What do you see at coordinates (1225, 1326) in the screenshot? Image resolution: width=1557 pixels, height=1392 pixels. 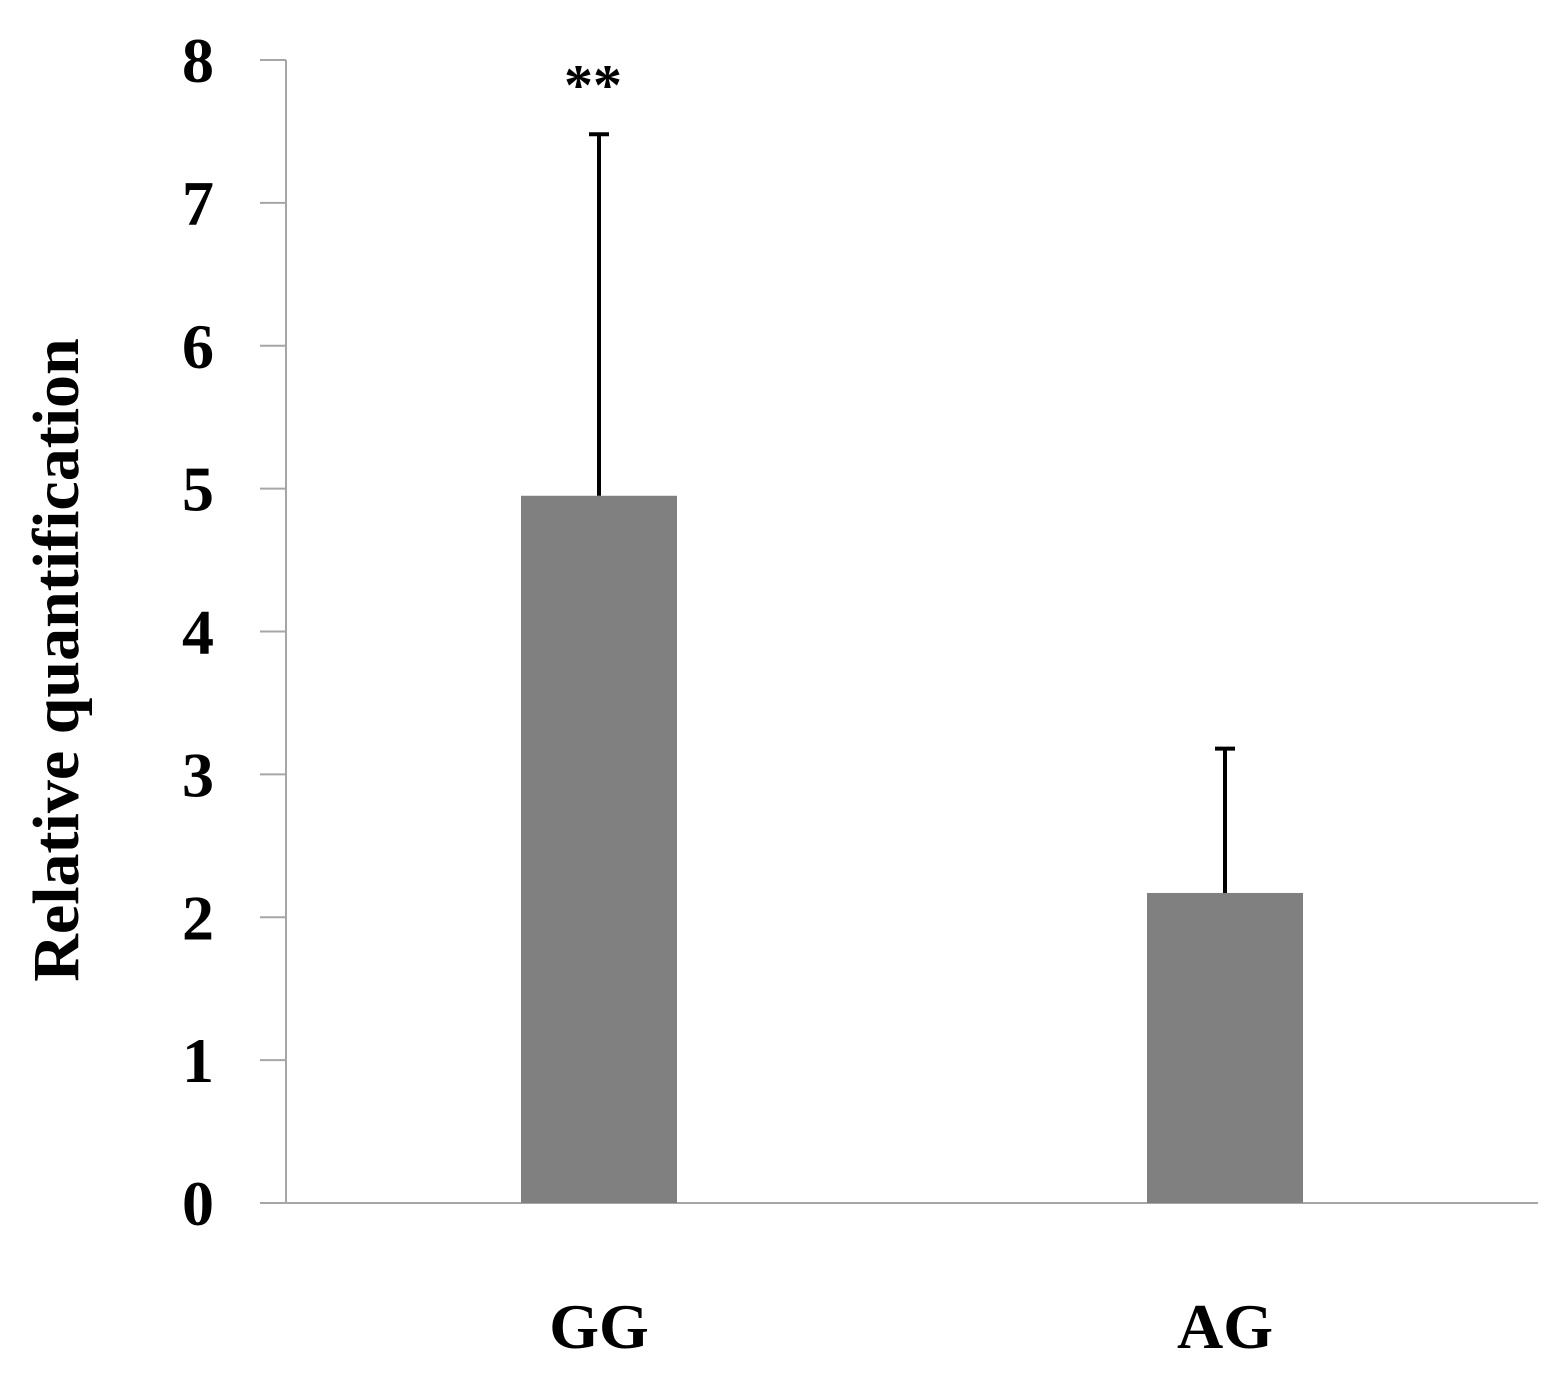 I see `x-category-label-ag: AG` at bounding box center [1225, 1326].